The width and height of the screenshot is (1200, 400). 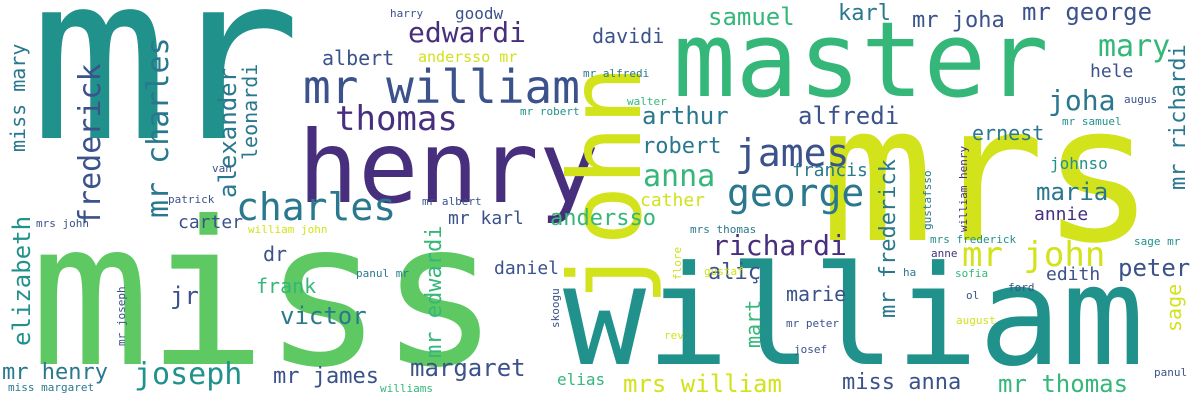 I want to click on word-master: master, so click(x=861, y=60).